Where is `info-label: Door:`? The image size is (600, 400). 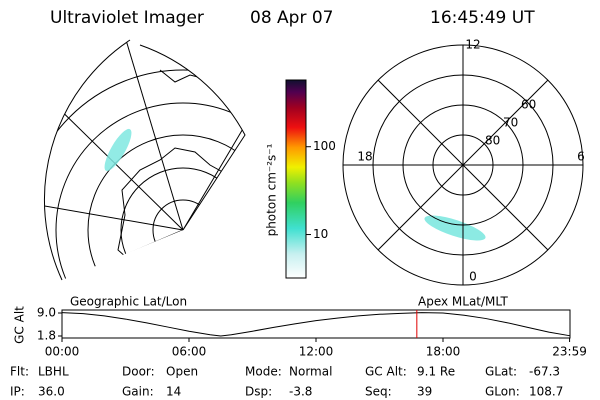
info-label: Door: is located at coordinates (138, 372).